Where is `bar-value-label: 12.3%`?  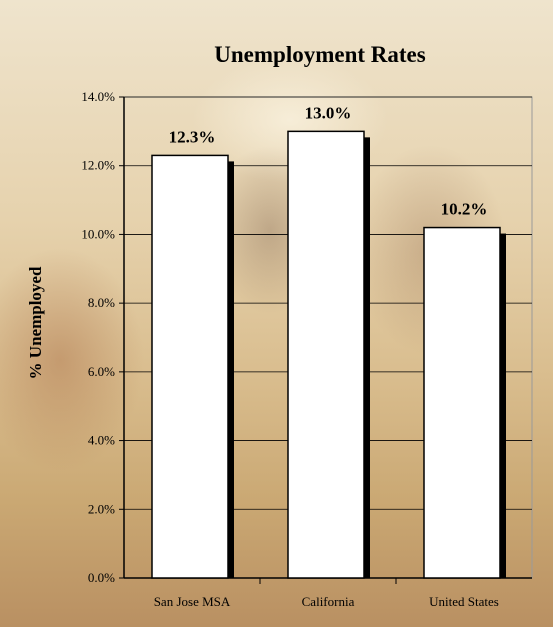
bar-value-label: 12.3% is located at coordinates (192, 136).